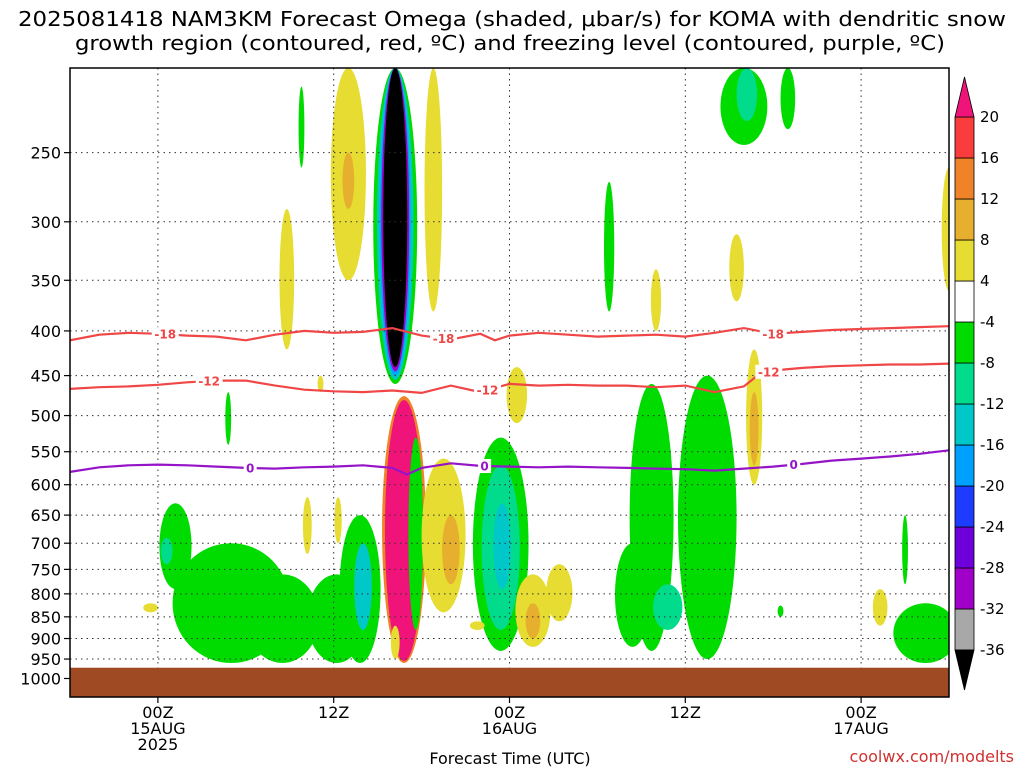 This screenshot has width=1024, height=768. I want to click on colorbar-tick-label: -28, so click(992, 568).